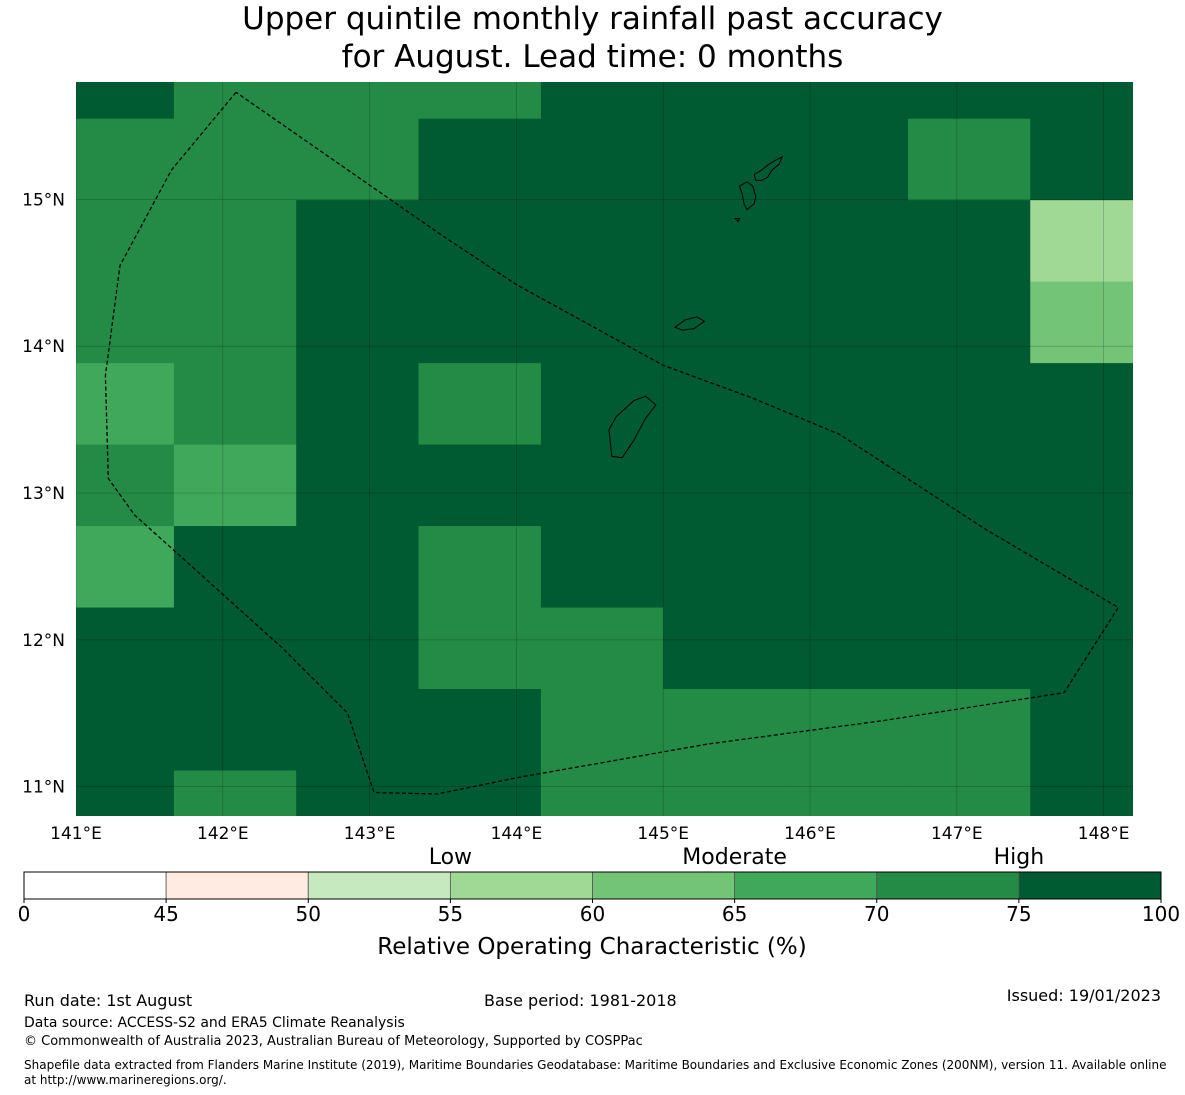 The width and height of the screenshot is (1185, 1095). I want to click on colorbar-tick-labels: 0 45 50 55 60 65 70 75 100, so click(599, 912).